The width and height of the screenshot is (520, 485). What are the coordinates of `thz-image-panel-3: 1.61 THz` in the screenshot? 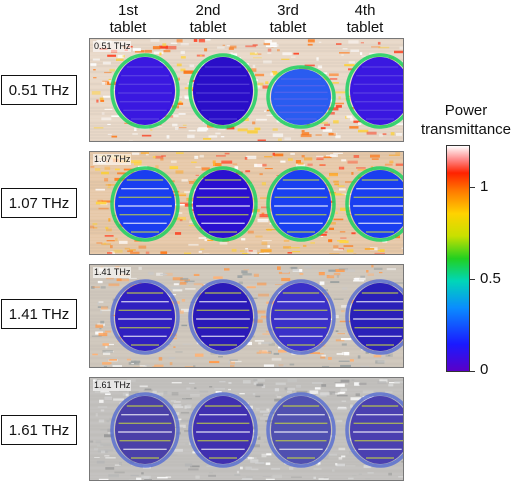 It's located at (246, 429).